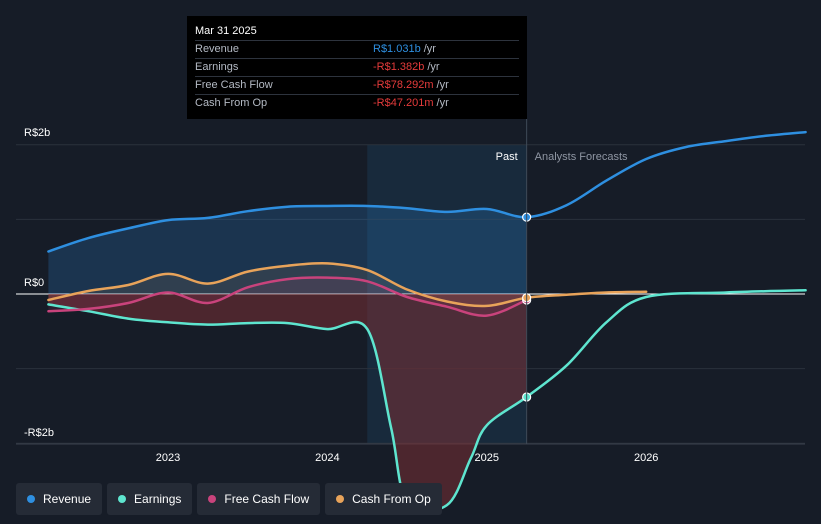 The width and height of the screenshot is (821, 524). Describe the element at coordinates (122, 499) in the screenshot. I see `earnings-dot-icon` at that location.